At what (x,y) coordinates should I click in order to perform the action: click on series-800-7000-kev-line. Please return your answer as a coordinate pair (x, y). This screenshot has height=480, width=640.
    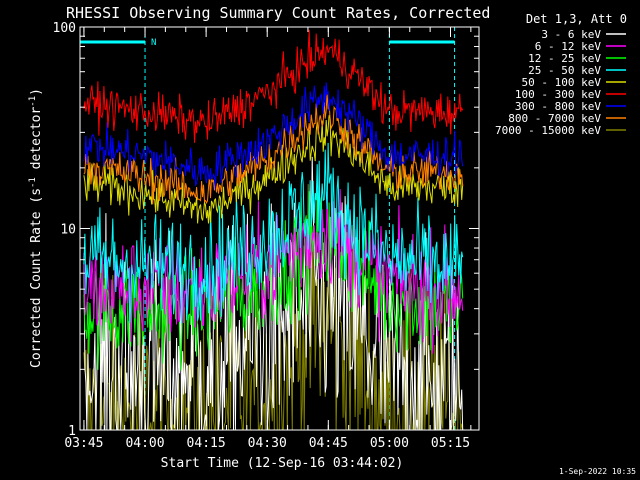
    Looking at the image, I should click on (273, 148).